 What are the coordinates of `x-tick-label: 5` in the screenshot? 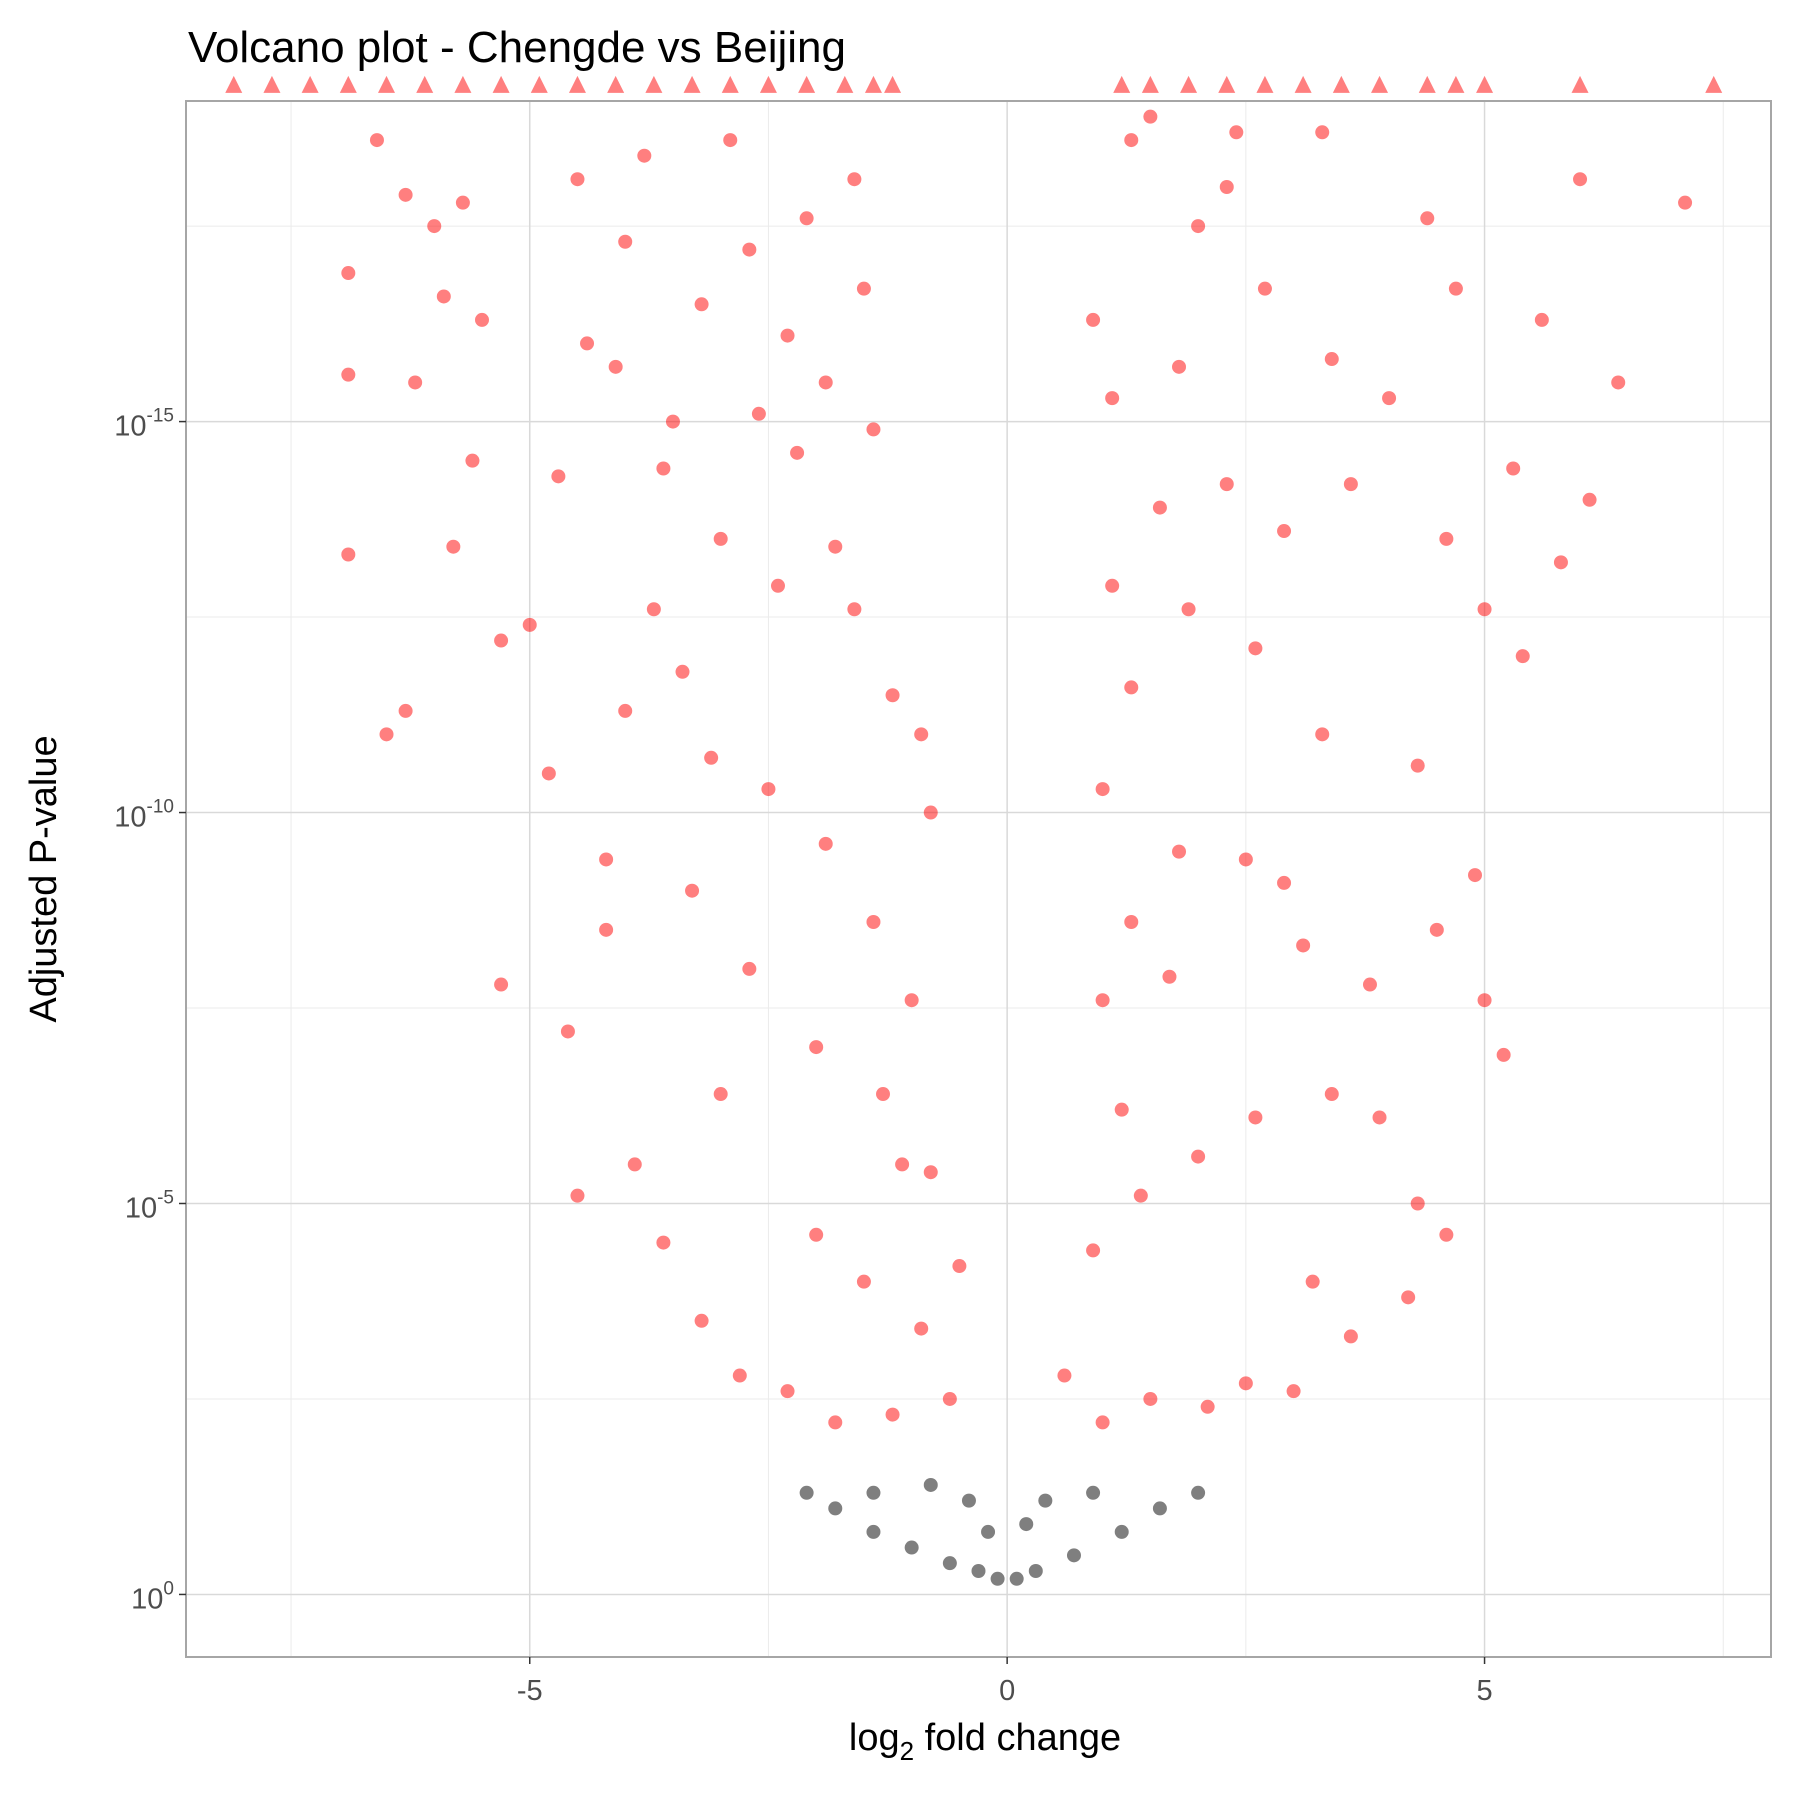 It's located at (1484, 1691).